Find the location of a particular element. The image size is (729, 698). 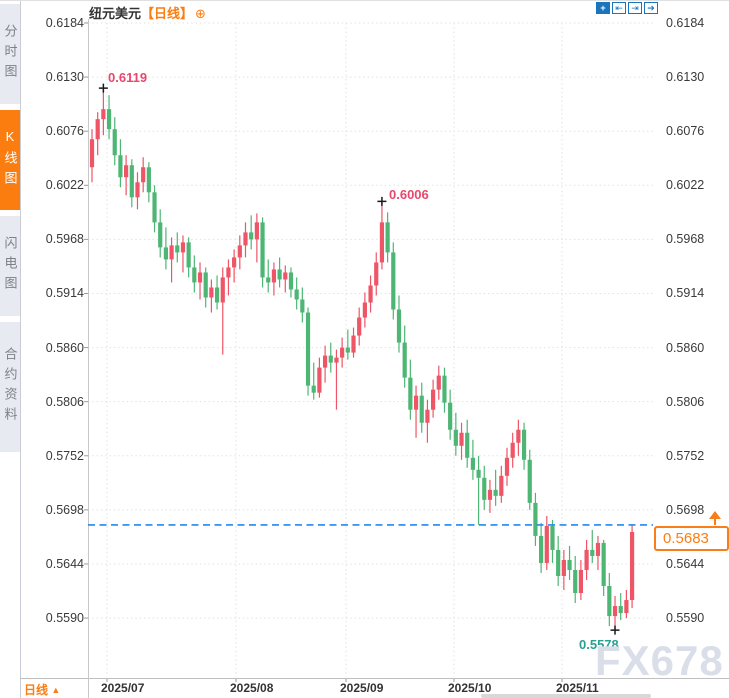

sidebar-tab-lightning-chart: 闪电图 is located at coordinates (10, 266).